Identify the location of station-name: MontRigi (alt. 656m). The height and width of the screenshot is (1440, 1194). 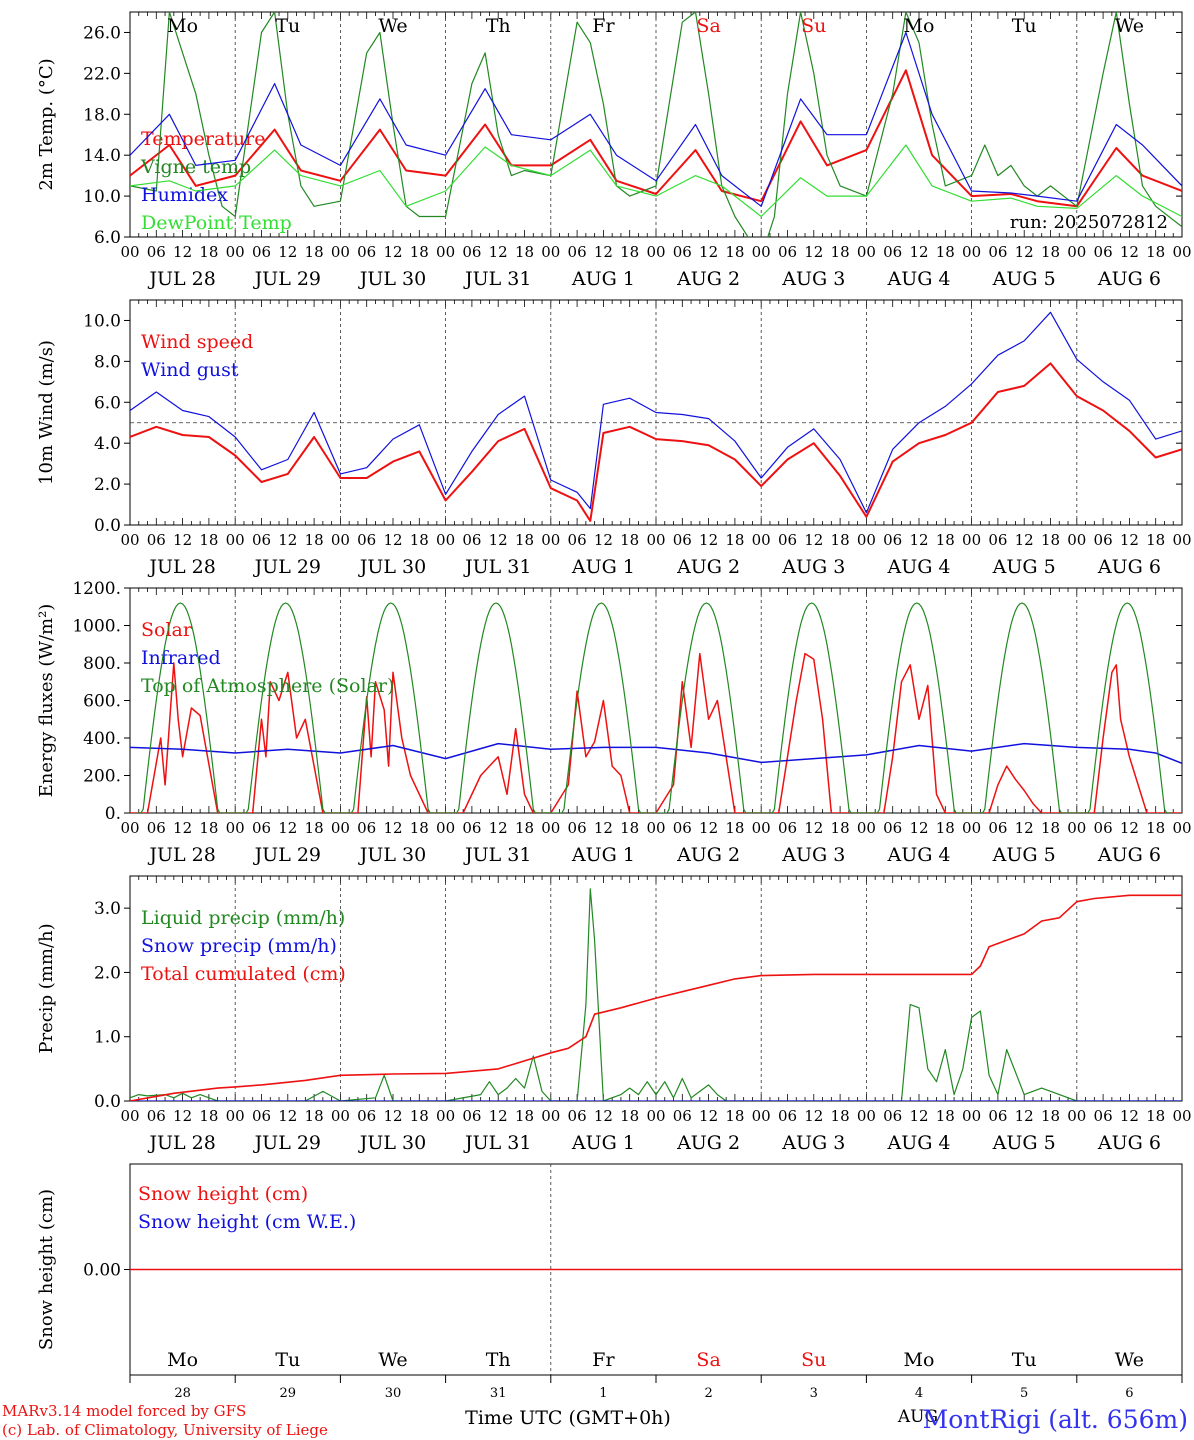
(1055, 1419).